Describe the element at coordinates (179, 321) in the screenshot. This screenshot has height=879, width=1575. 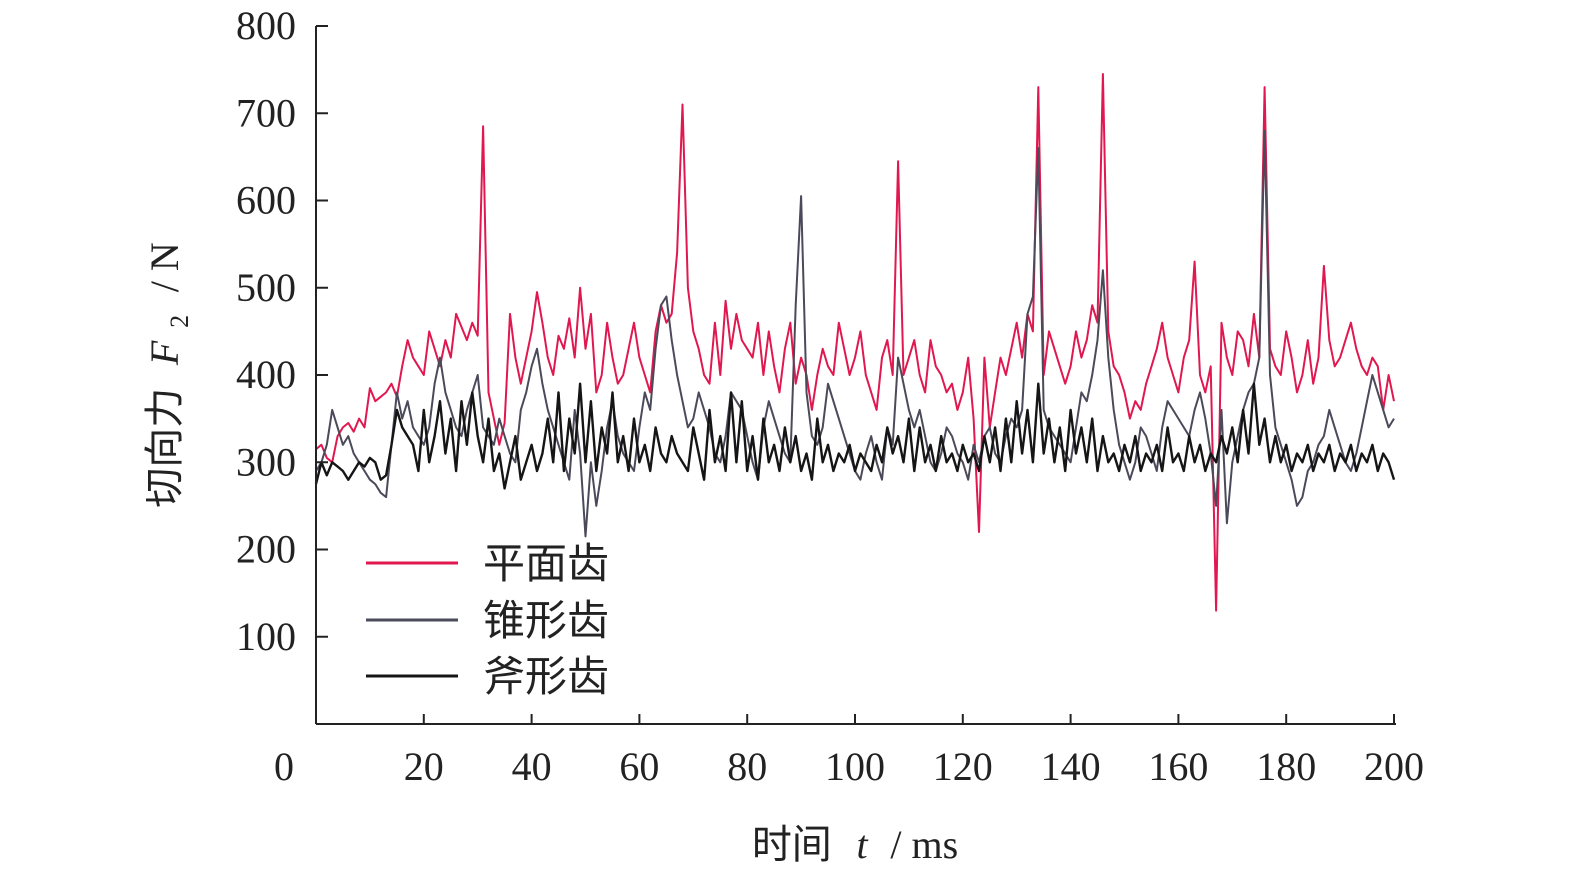
I see `y-axis-label-sub: 2` at that location.